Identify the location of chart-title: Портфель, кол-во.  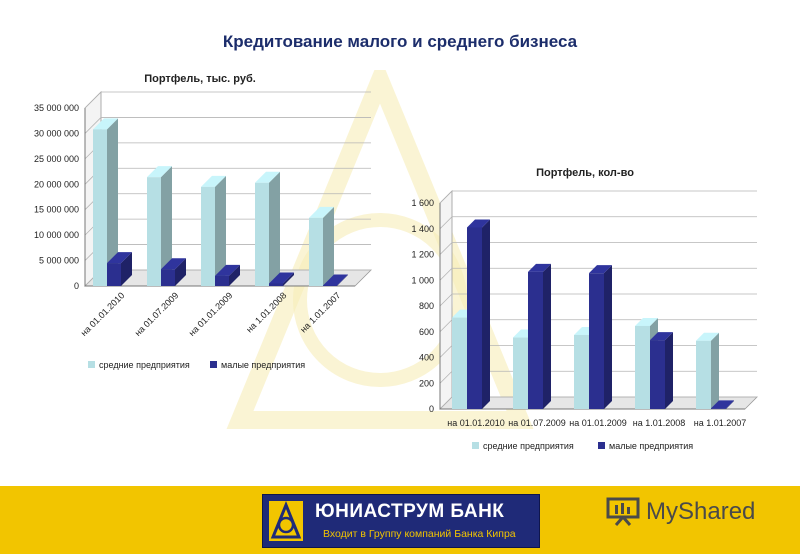
(585, 173).